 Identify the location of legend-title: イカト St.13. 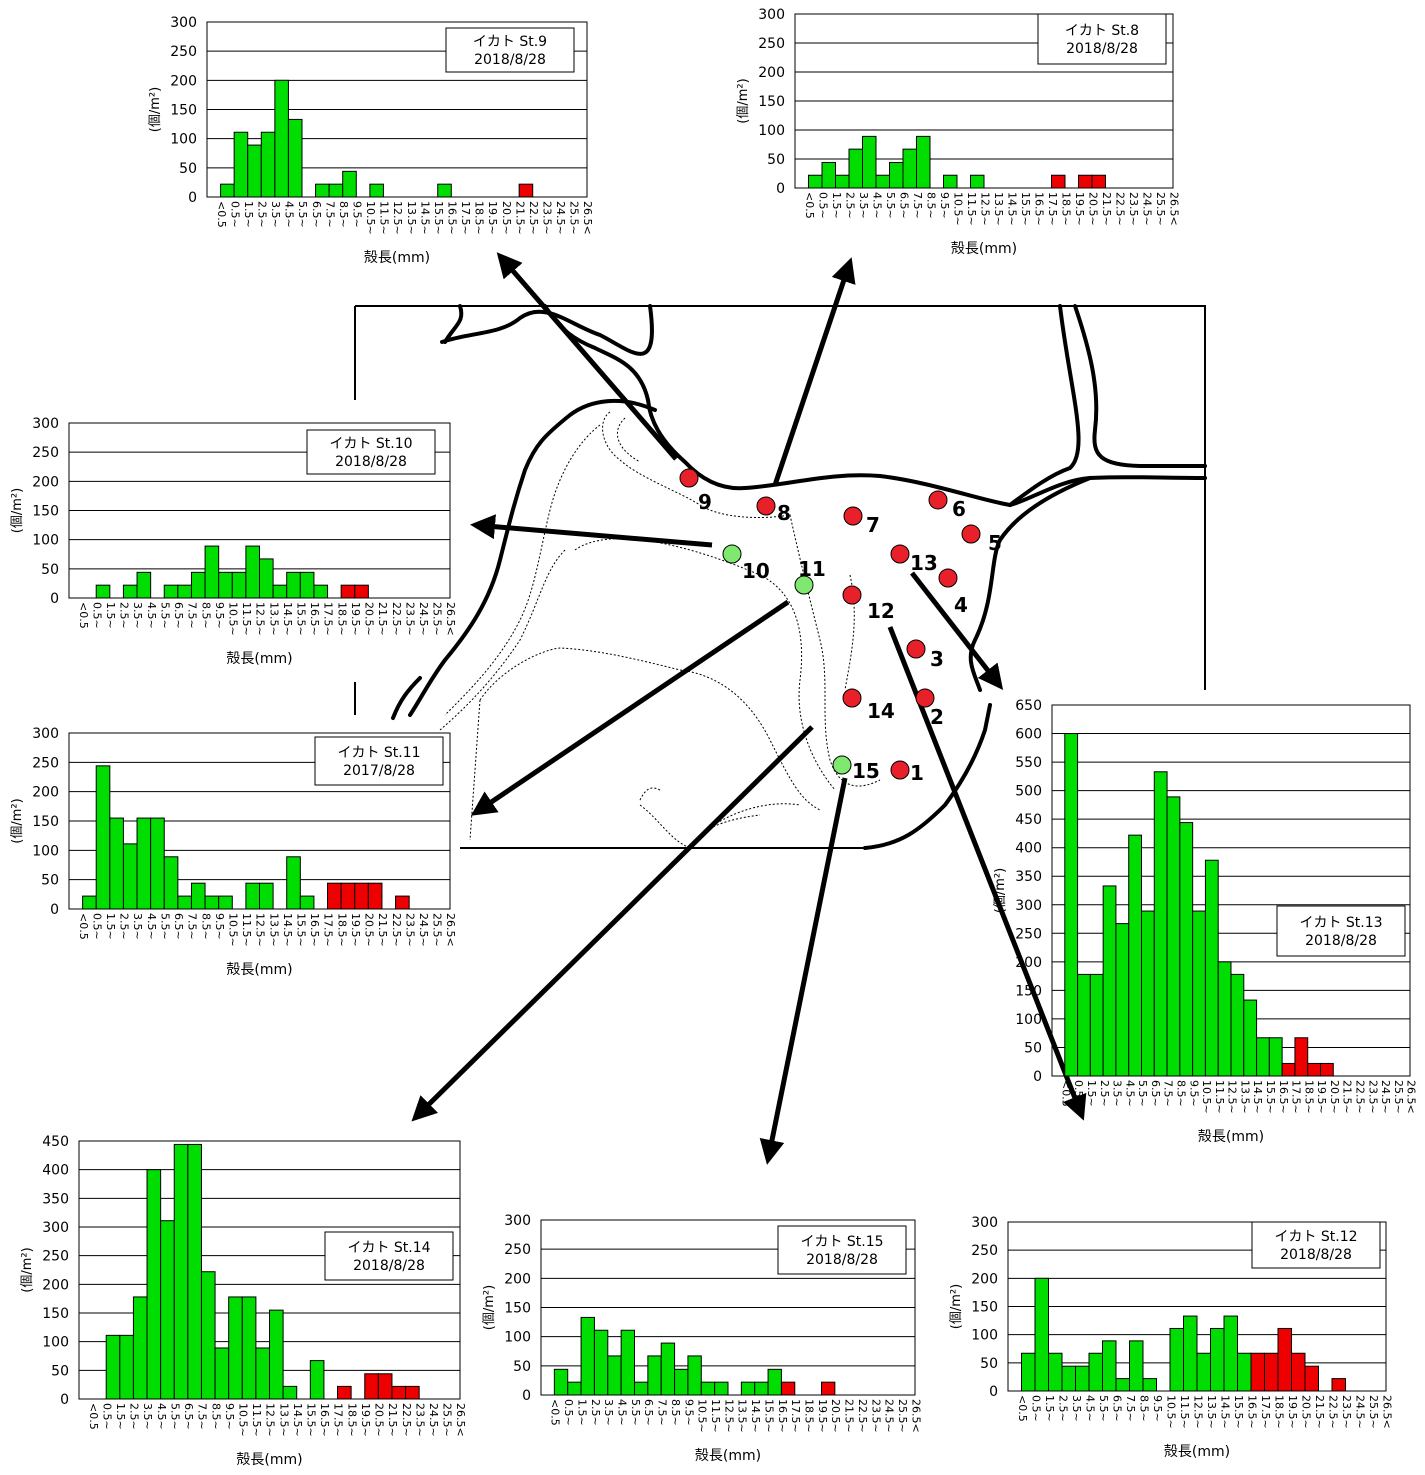
(1340, 923).